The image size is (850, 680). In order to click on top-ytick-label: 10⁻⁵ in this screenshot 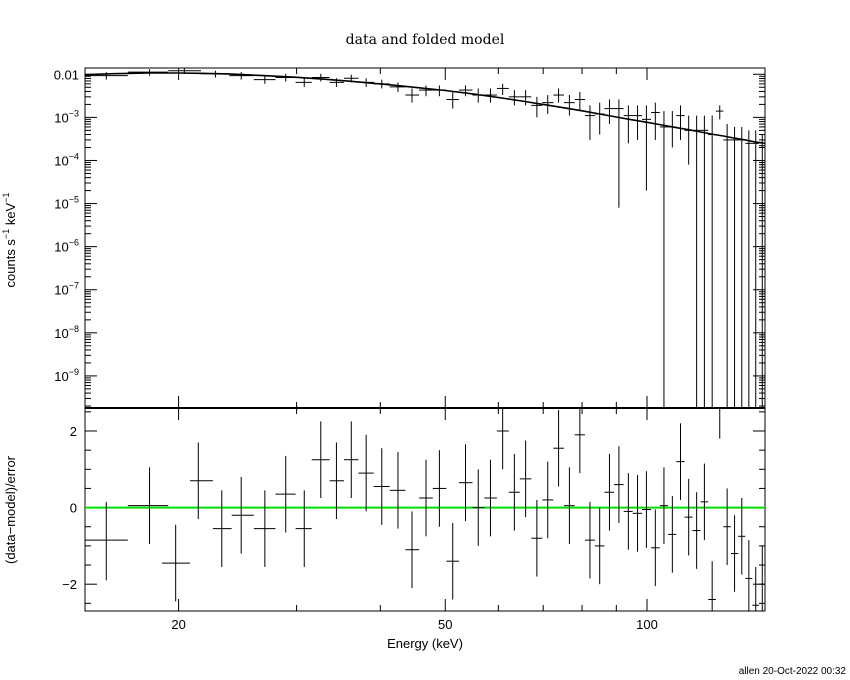, I will do `click(66, 203)`.